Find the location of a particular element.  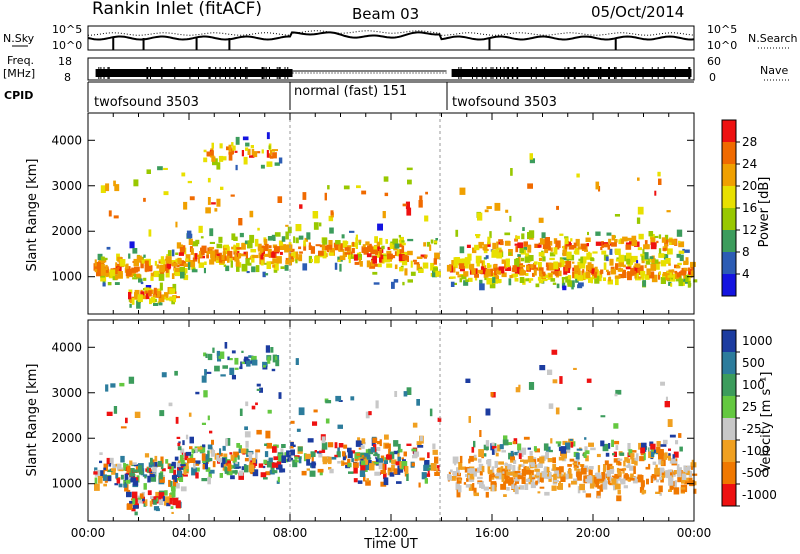

colorbar-tick-label: 20 is located at coordinates (749, 186).